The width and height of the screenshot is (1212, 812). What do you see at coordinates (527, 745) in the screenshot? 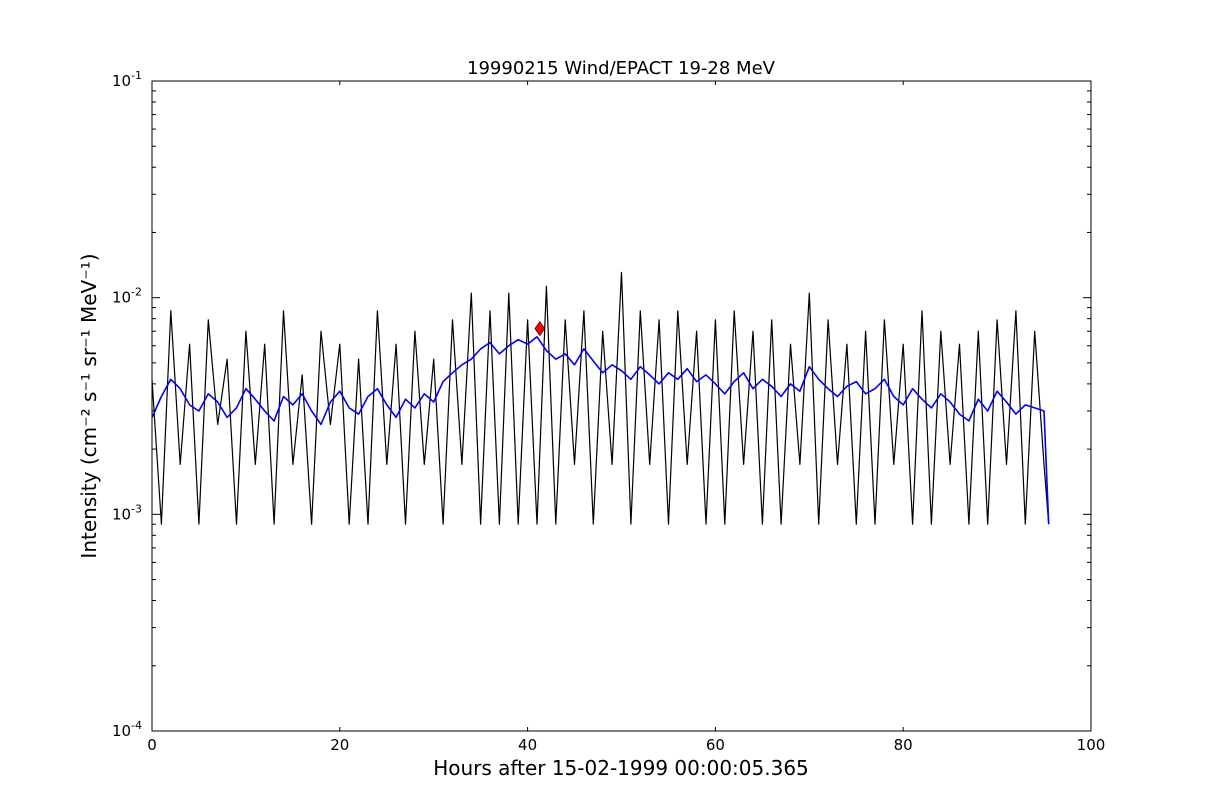
I see `x-tick-label: 40` at bounding box center [527, 745].